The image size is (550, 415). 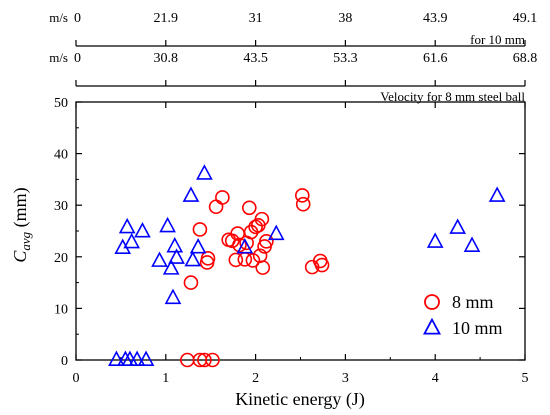 What do you see at coordinates (61, 155) in the screenshot?
I see `y-tick-label: 40` at bounding box center [61, 155].